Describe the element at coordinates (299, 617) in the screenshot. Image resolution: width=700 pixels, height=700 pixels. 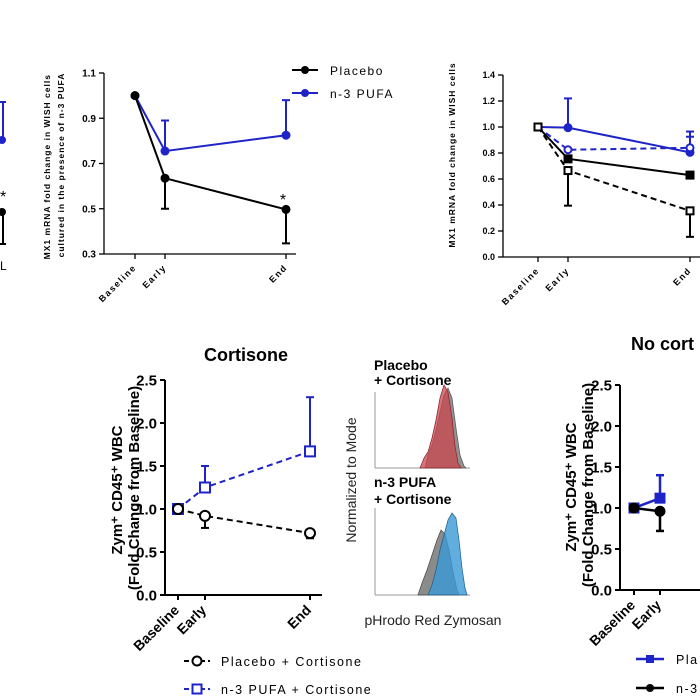
I see `panel-c-x-tick-label: End` at that location.